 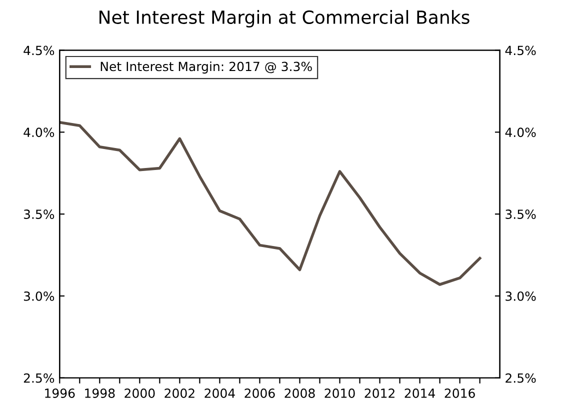 I want to click on x-tick-label: 2002, so click(x=179, y=393).